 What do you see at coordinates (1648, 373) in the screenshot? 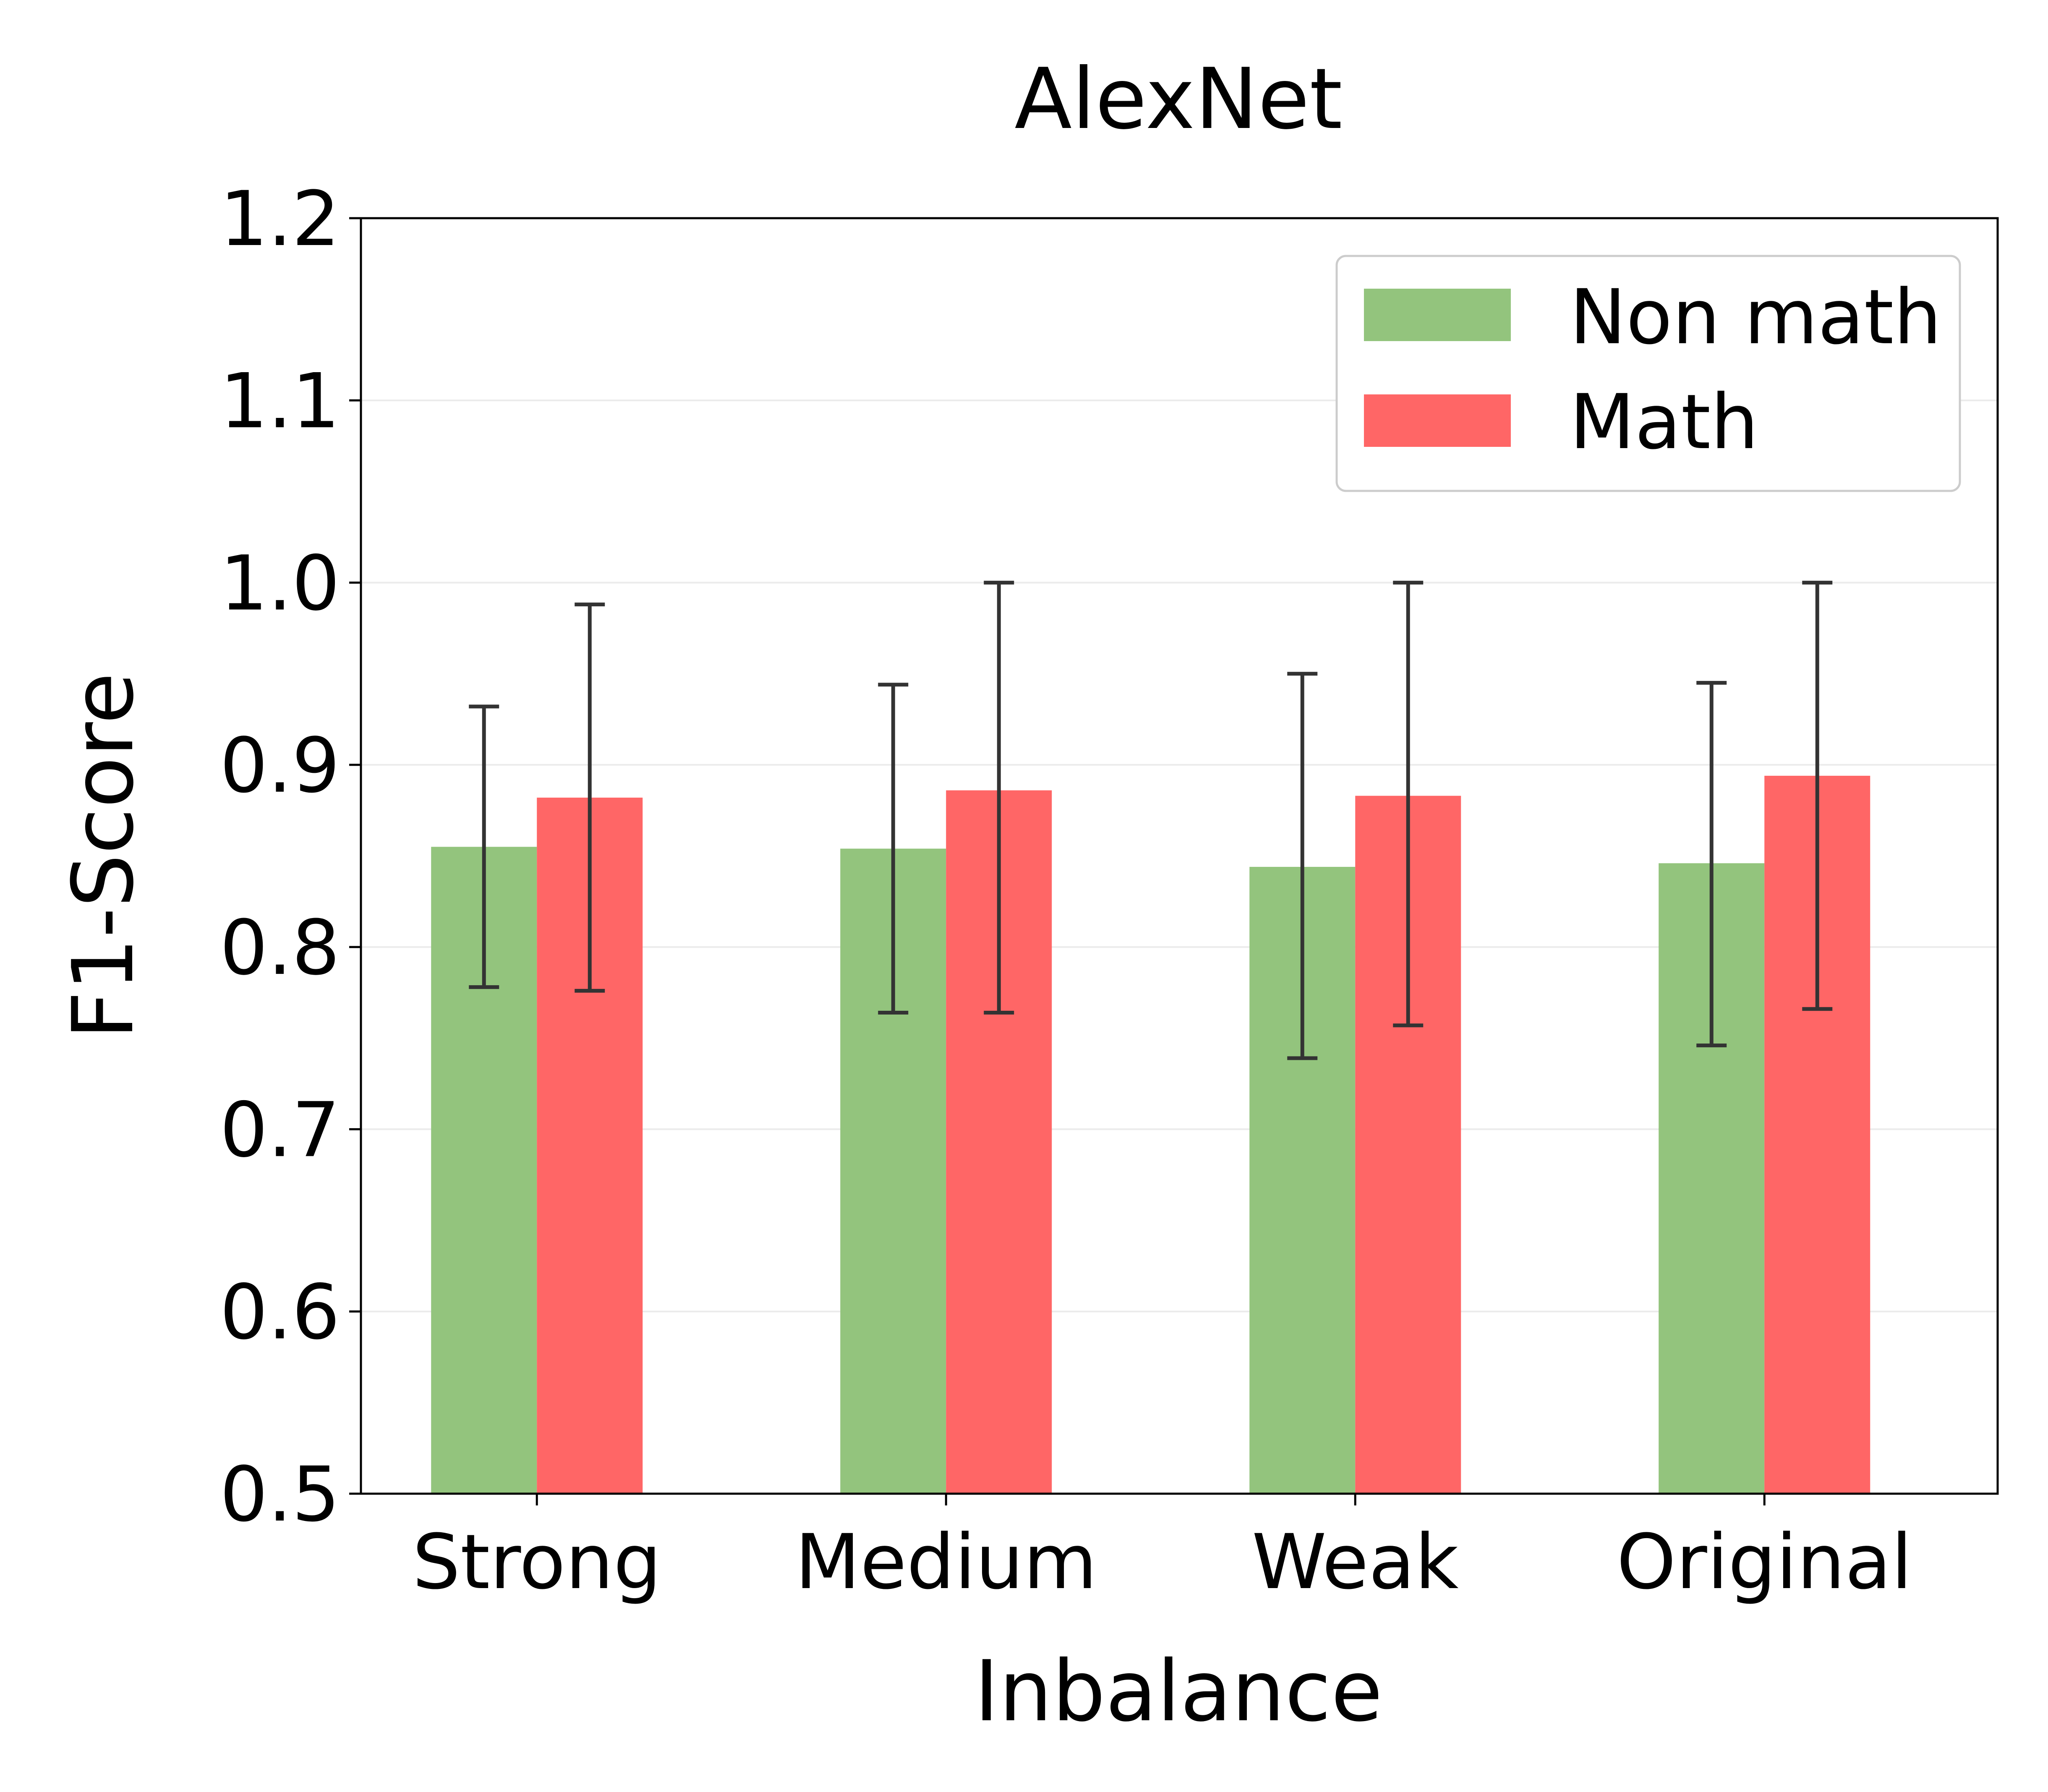
I see `legend: Non math Math` at bounding box center [1648, 373].